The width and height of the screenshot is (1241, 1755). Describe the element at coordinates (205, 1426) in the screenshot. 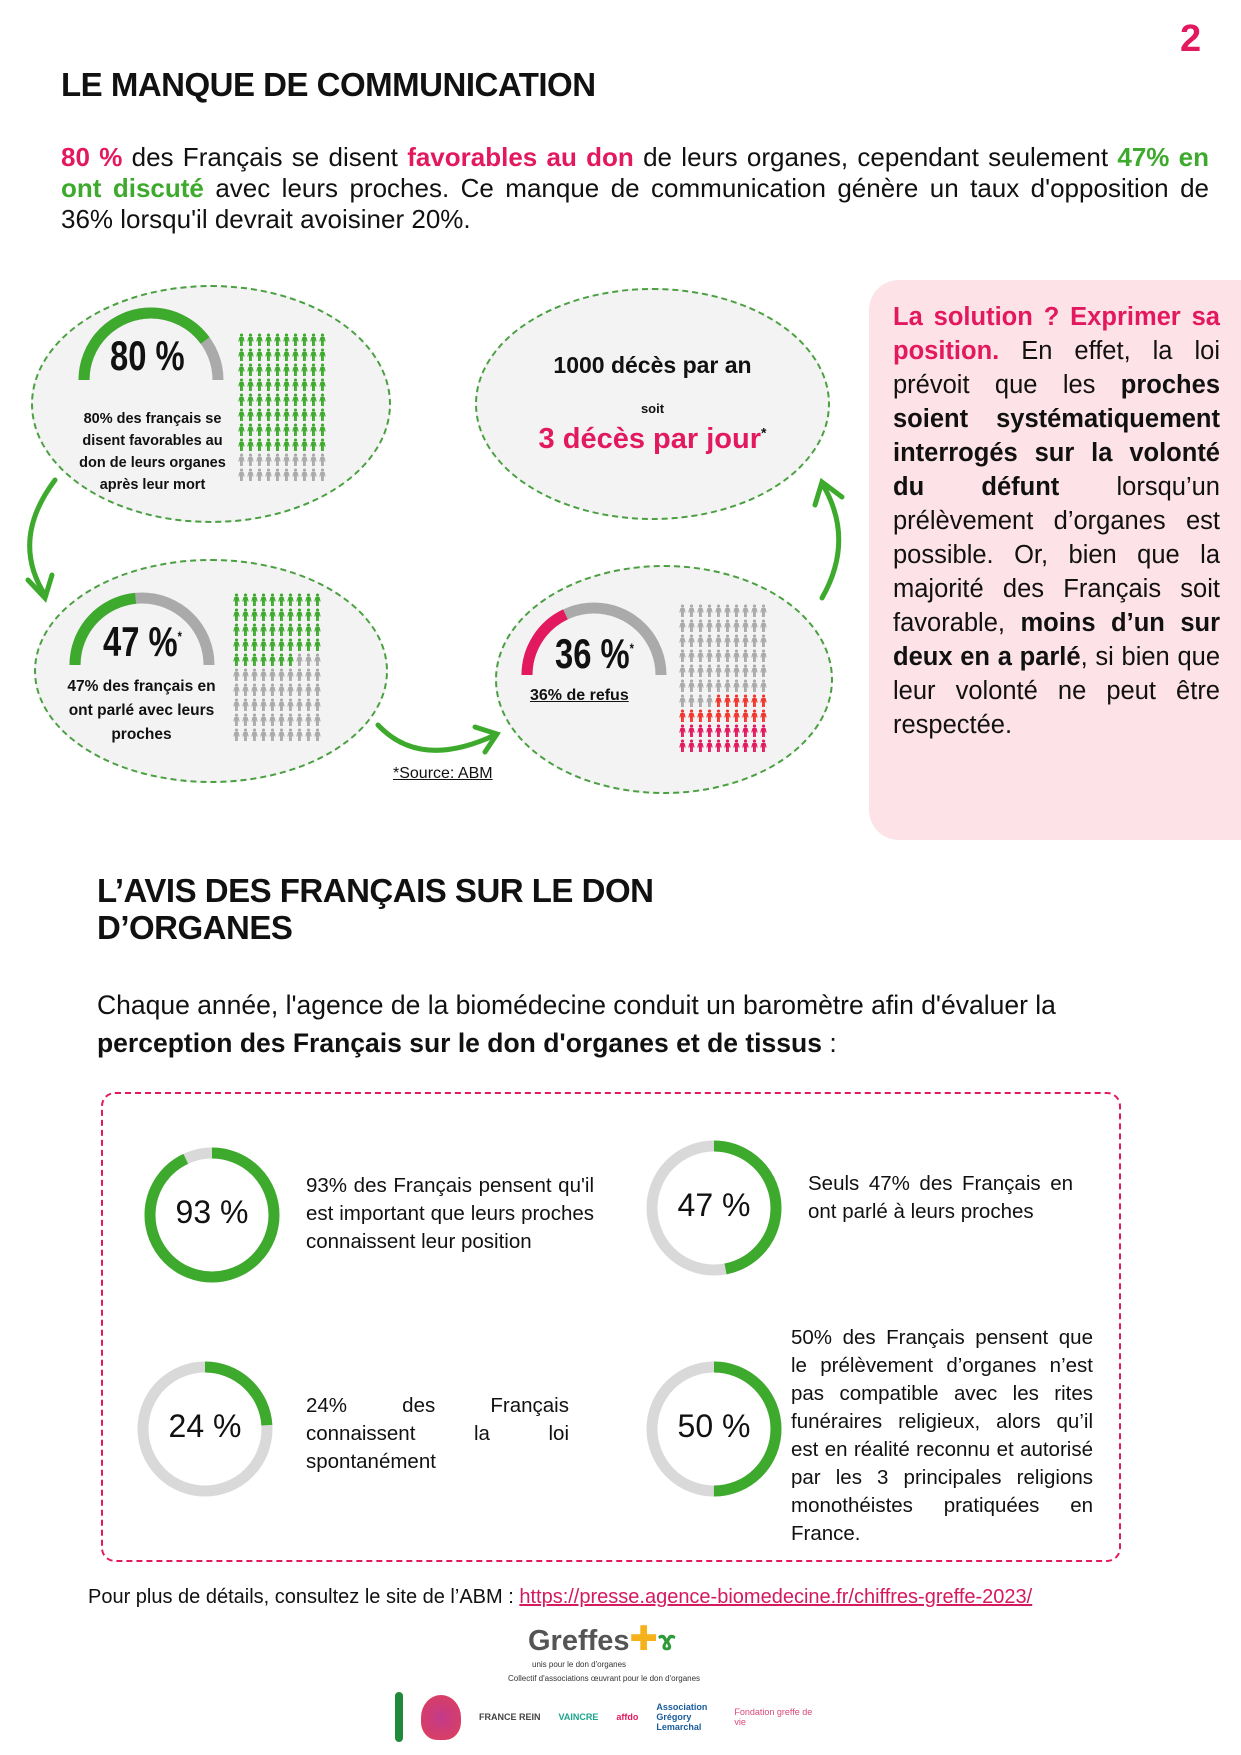

I see `donut-value: 24 %` at that location.